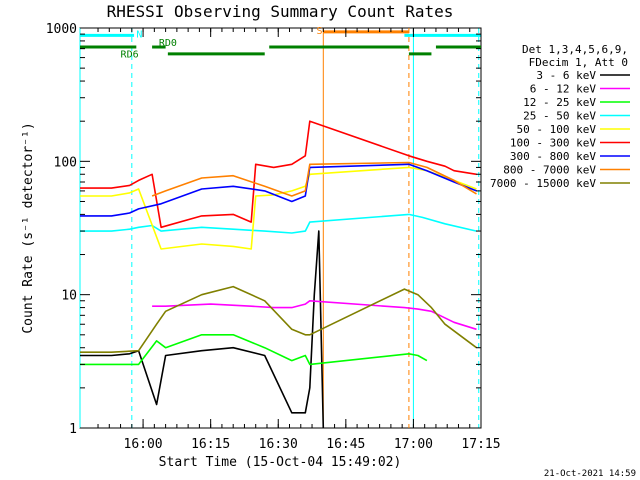  Describe the element at coordinates (143, 444) in the screenshot. I see `x-tick-label-0: 16:00` at that location.